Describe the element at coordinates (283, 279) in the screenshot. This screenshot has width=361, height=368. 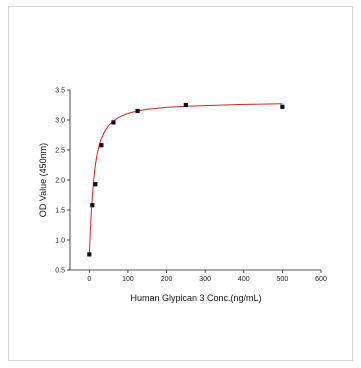
I see `x-tick-label: 500` at that location.